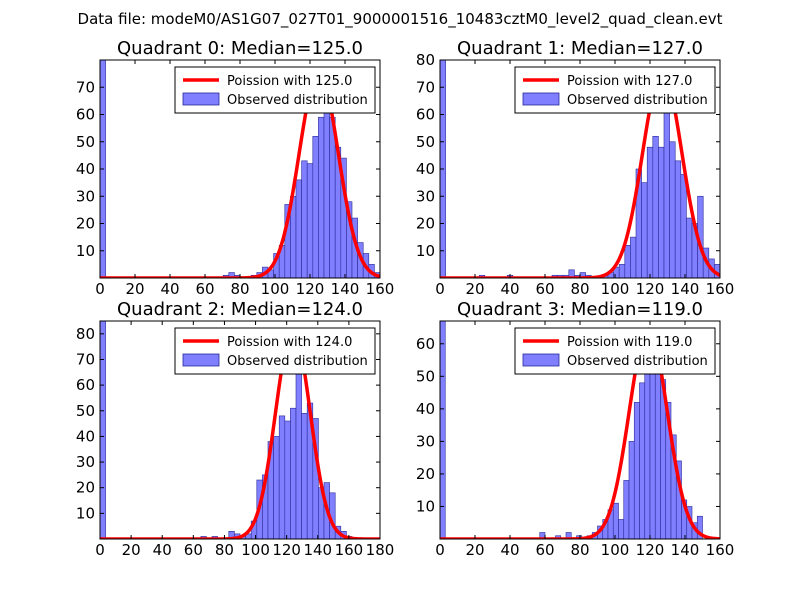 This screenshot has width=800, height=600. What do you see at coordinates (289, 342) in the screenshot?
I see `legend-poisson-label: Poission with 124.0` at bounding box center [289, 342].